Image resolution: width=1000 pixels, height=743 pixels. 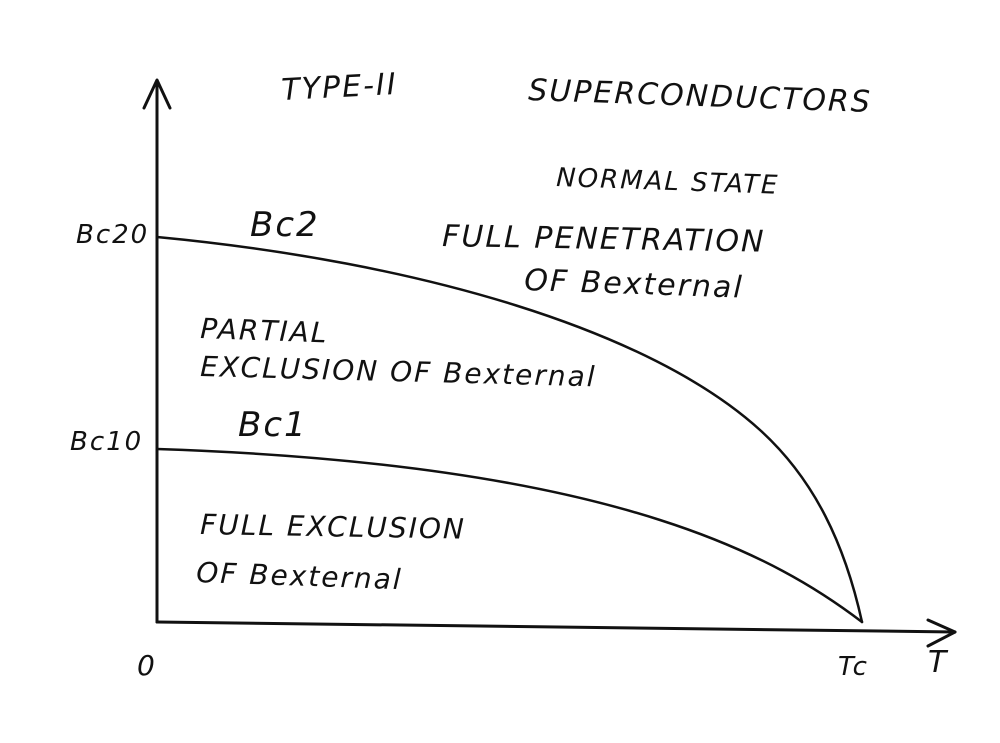 What do you see at coordinates (299, 576) in the screenshot?
I see `full-exclusion-line2: OF Bexternal` at bounding box center [299, 576].